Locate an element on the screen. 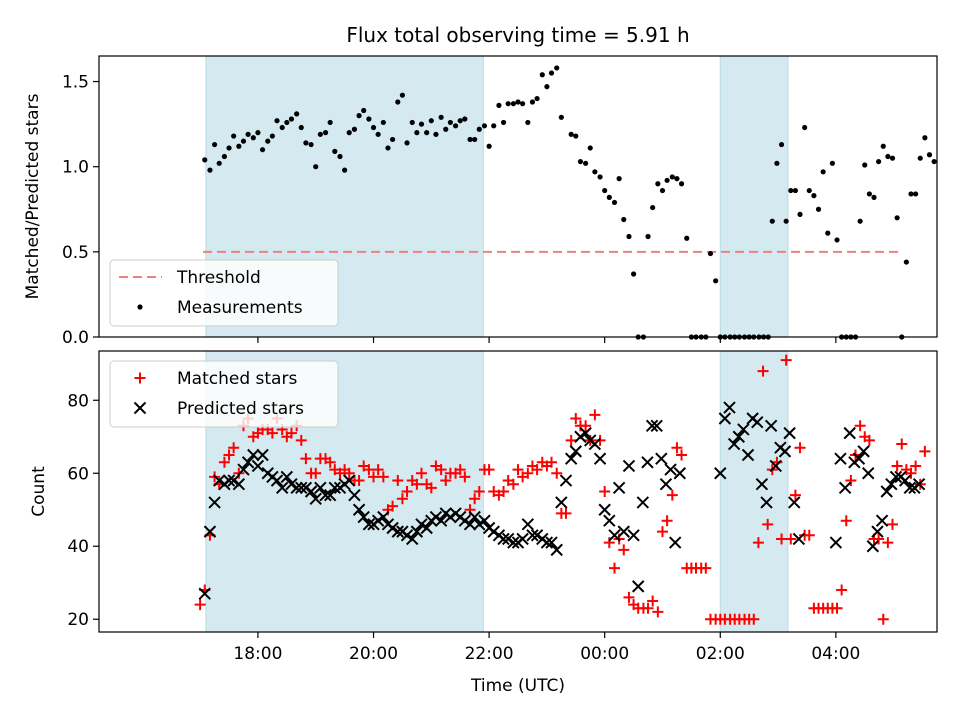 Image resolution: width=960 pixels, height=724 pixels. top-panel-y-axis-label: Matched/Predicted stars is located at coordinates (33, 196).